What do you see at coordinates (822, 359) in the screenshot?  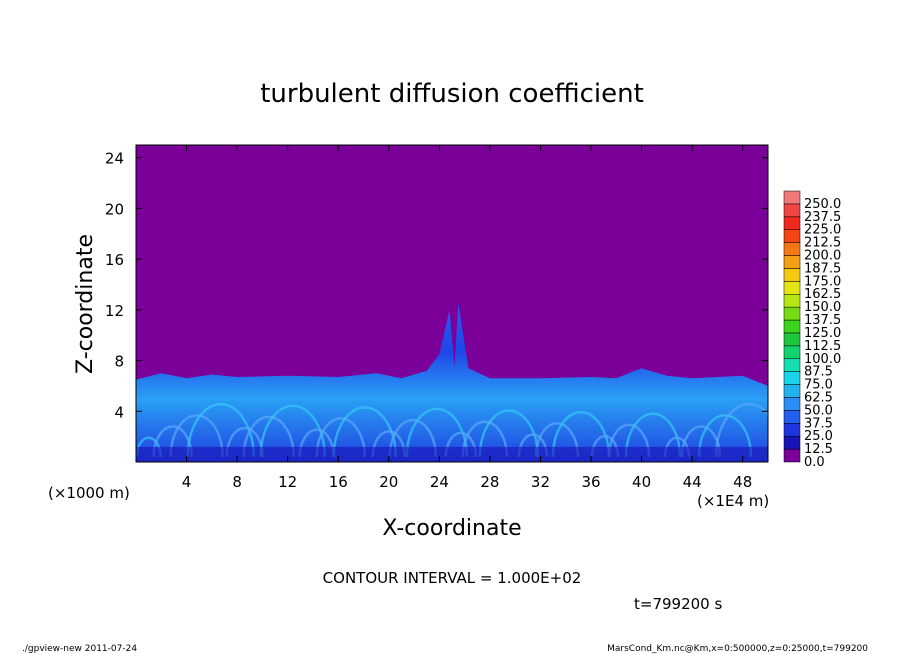 I see `colorbar-label: 100.0` at bounding box center [822, 359].